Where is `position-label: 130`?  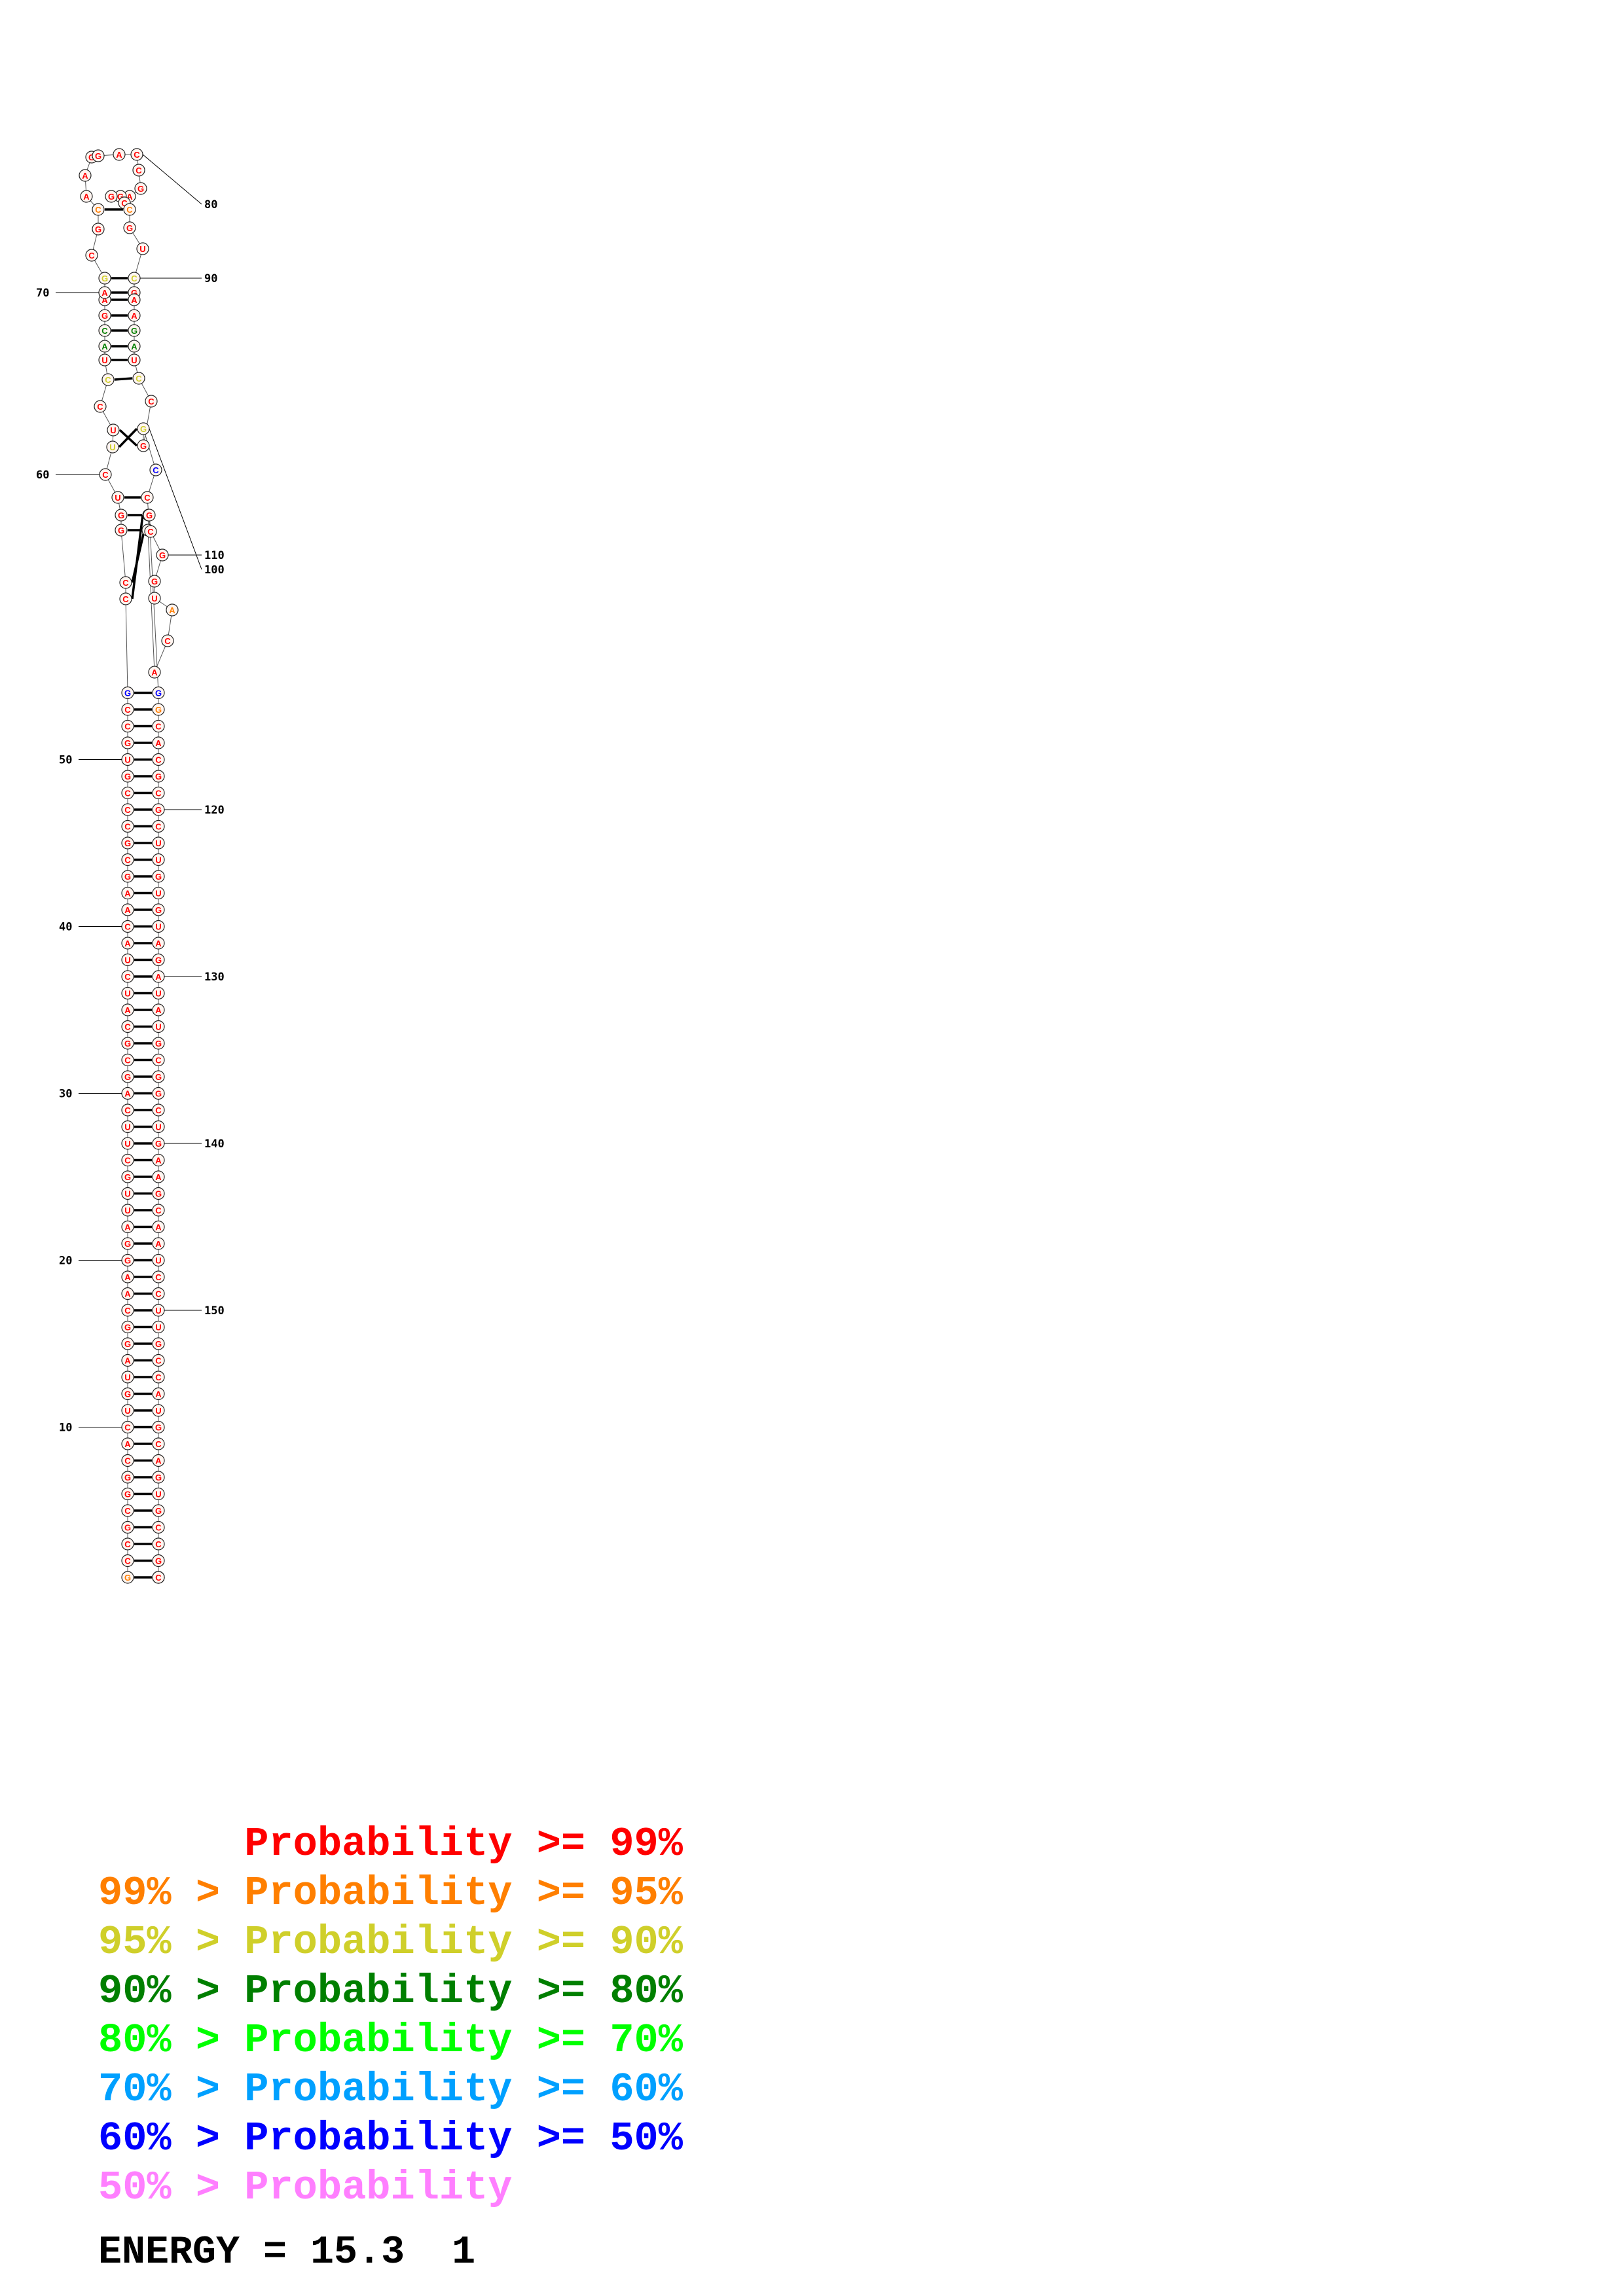
position-label: 130 is located at coordinates (214, 977).